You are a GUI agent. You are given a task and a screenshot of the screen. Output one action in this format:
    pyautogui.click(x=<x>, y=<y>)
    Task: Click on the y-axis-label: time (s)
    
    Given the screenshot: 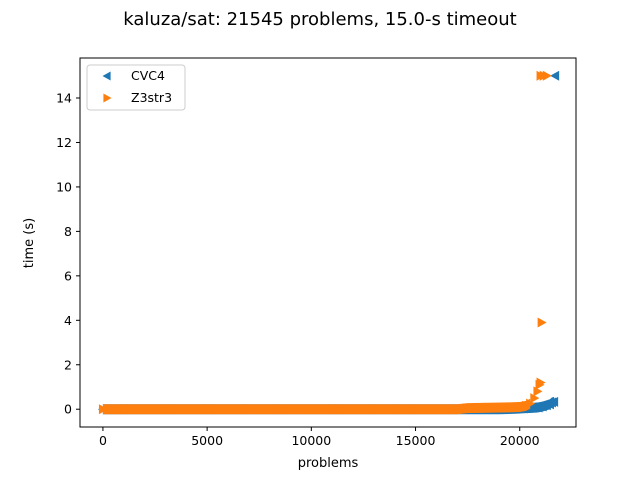 What is the action you would take?
    pyautogui.click(x=29, y=243)
    